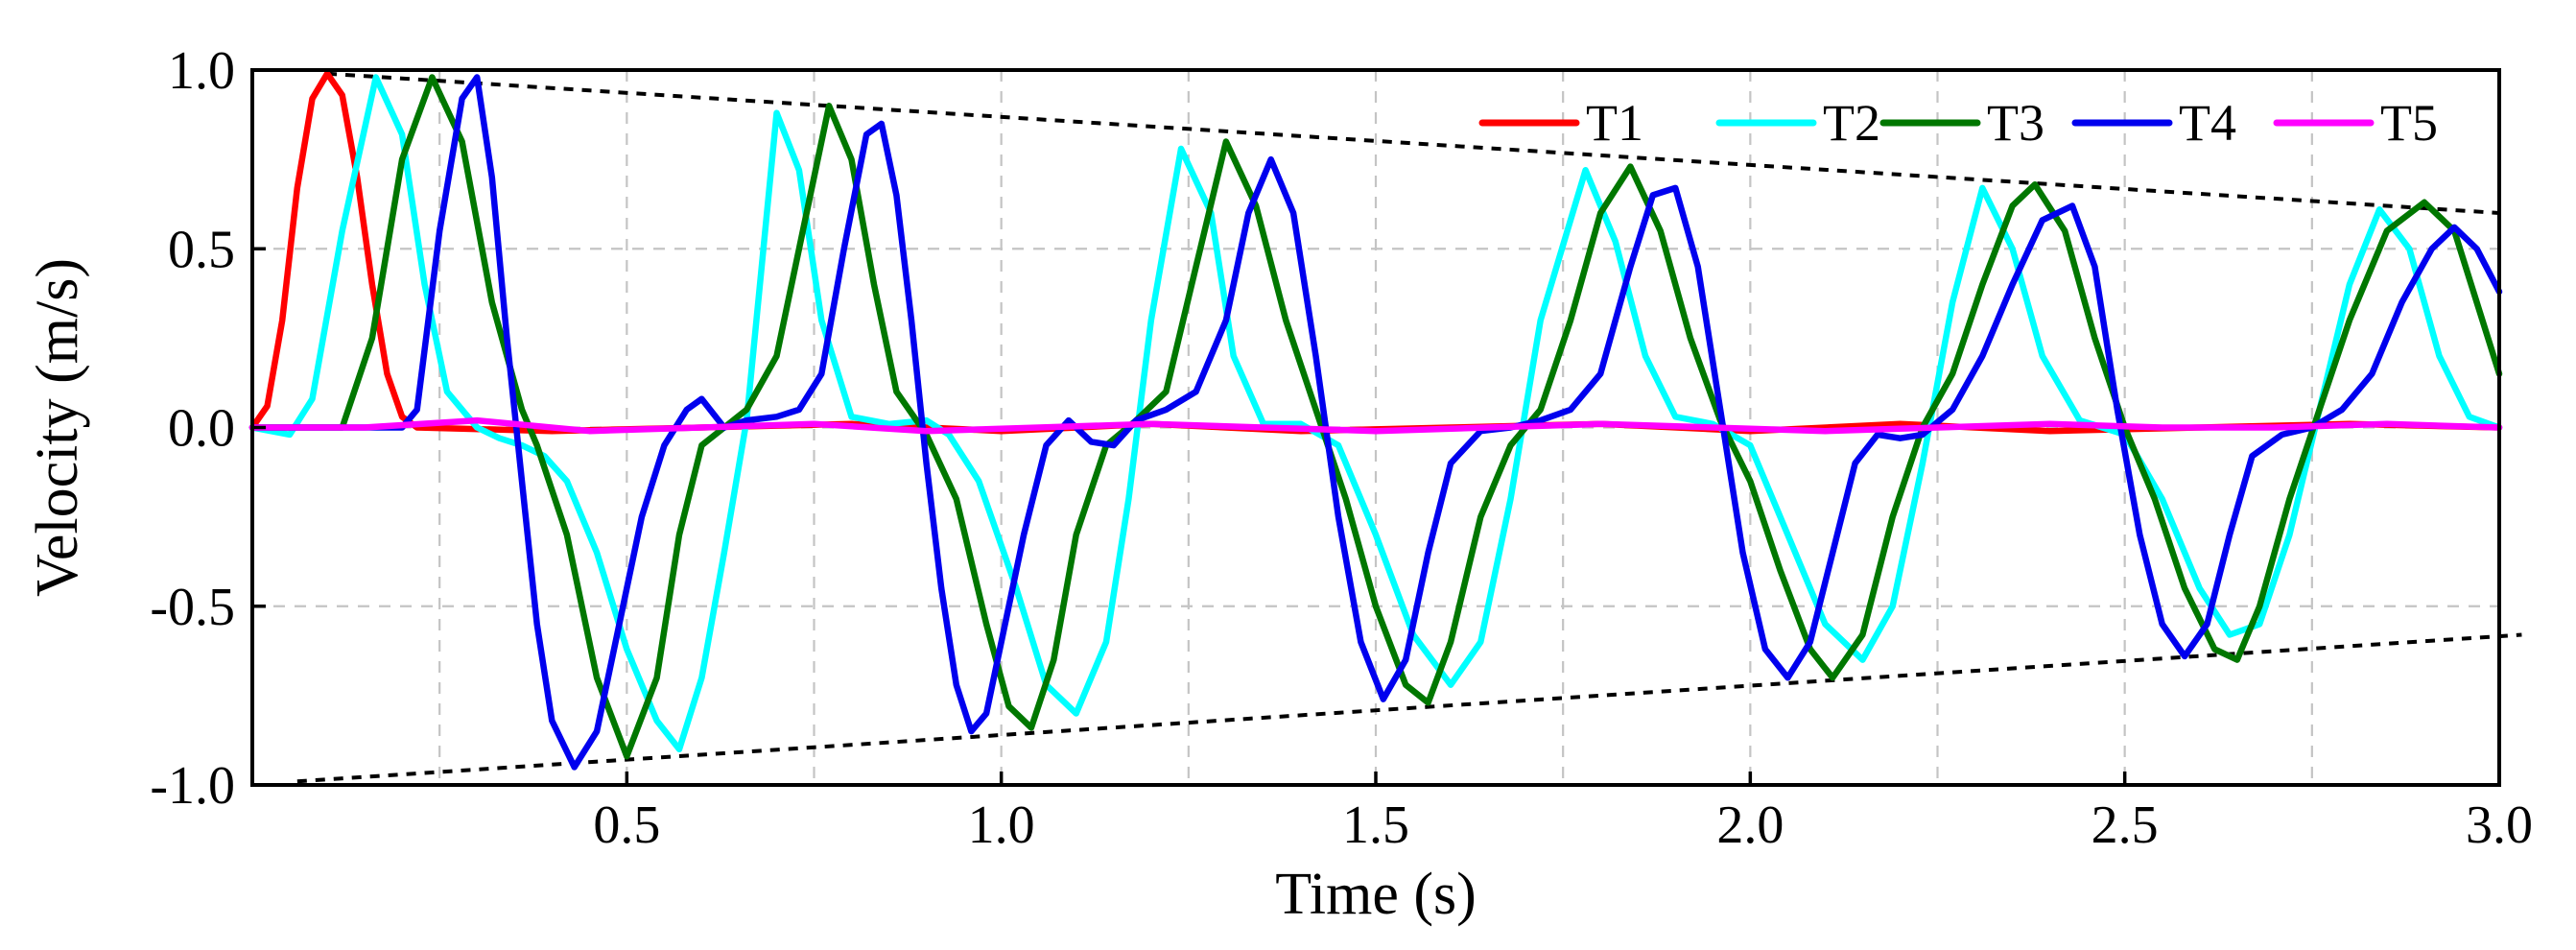  What do you see at coordinates (1376, 894) in the screenshot?
I see `x-axis-title: Time (s)` at bounding box center [1376, 894].